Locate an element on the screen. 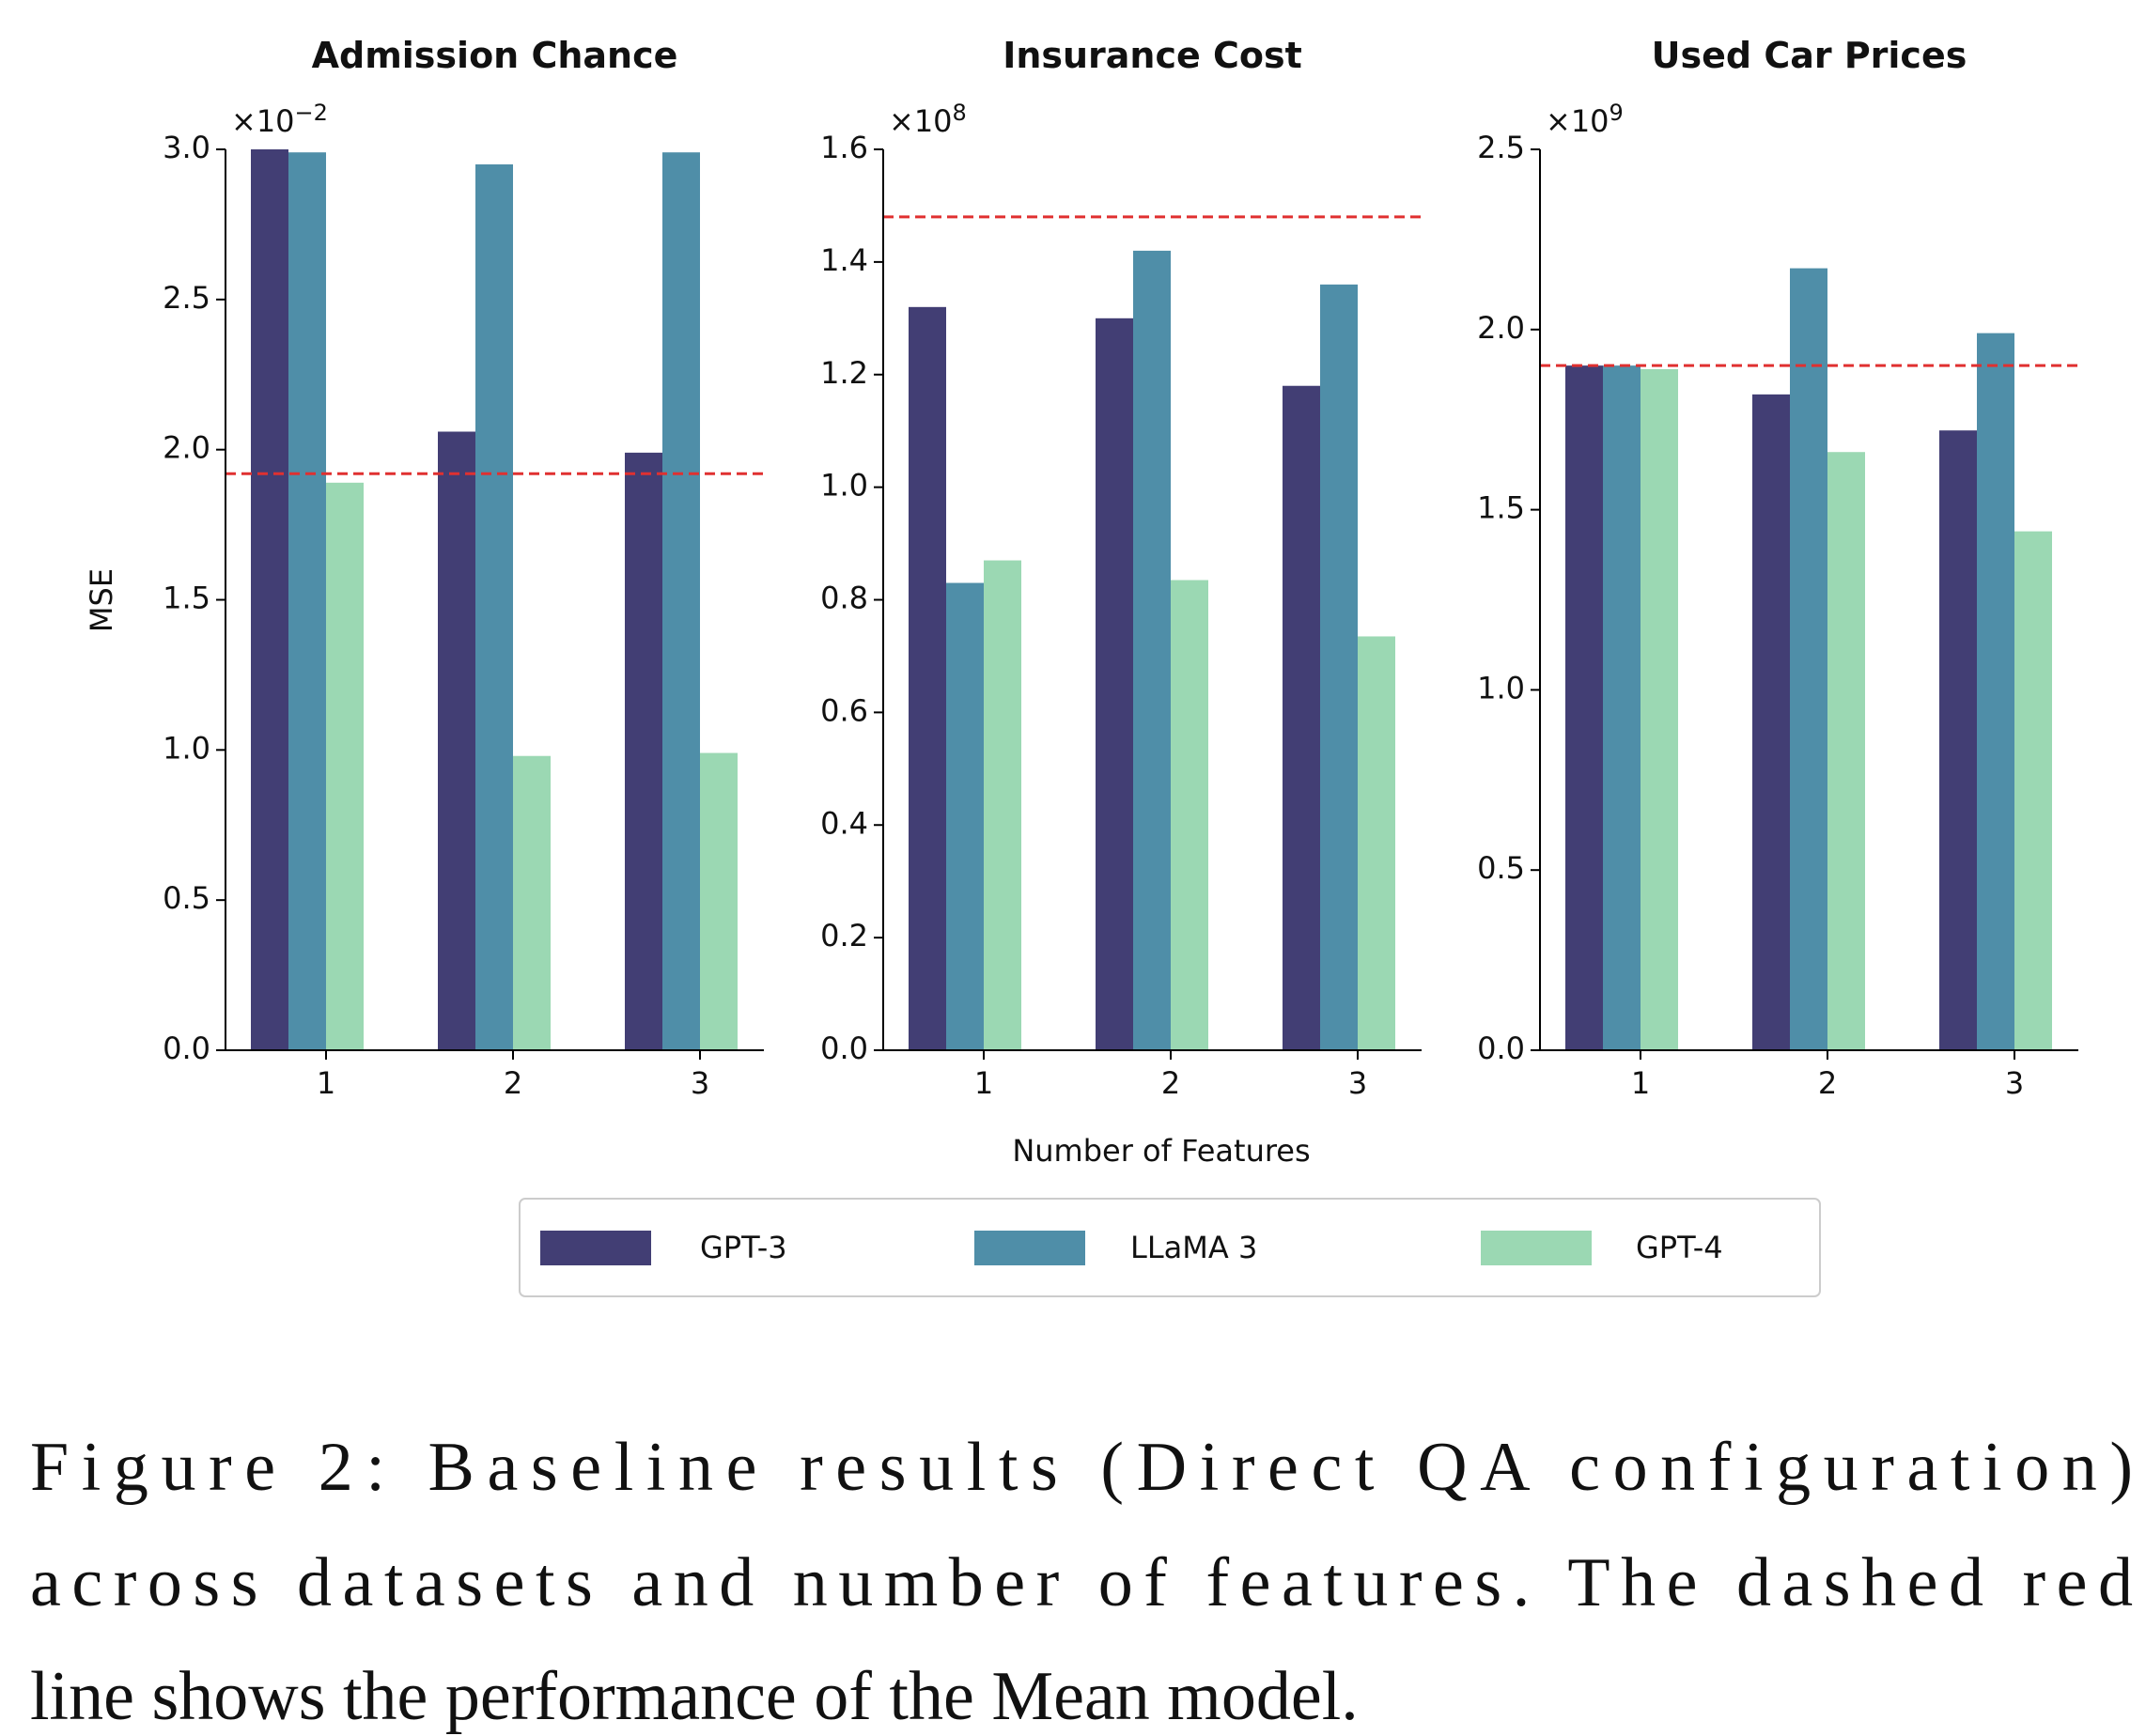  y-tick-label: 0.2 is located at coordinates (844, 935).